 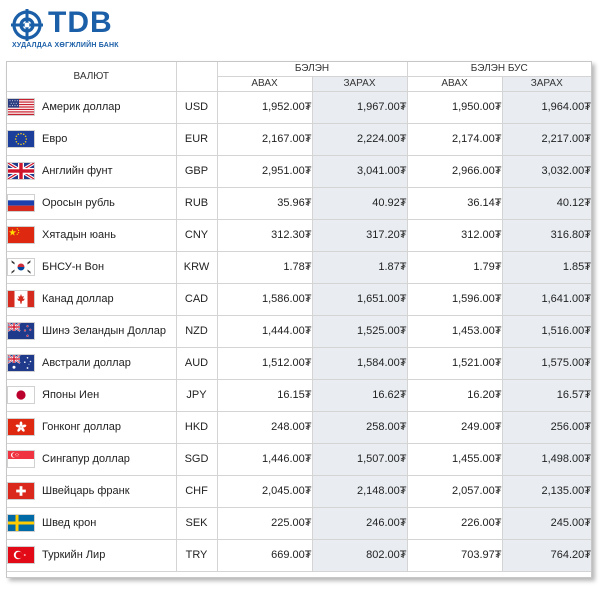 I want to click on cash-sell-rate: 802.00₮, so click(x=359, y=555).